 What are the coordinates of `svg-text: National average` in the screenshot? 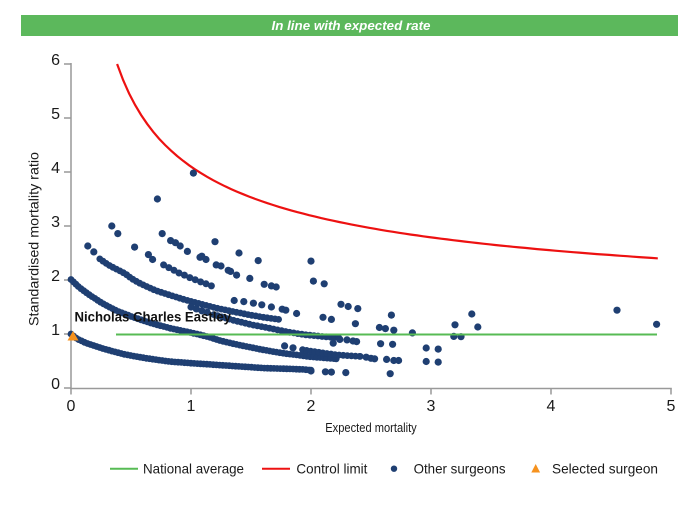 It's located at (193, 469).